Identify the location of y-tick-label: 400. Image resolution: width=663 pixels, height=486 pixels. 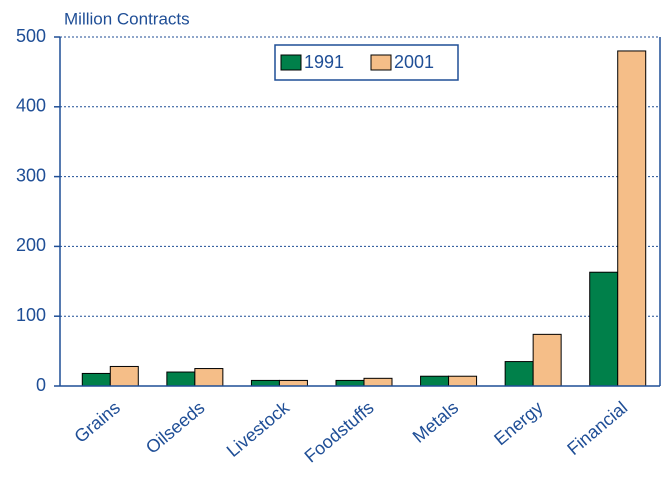
(31, 106).